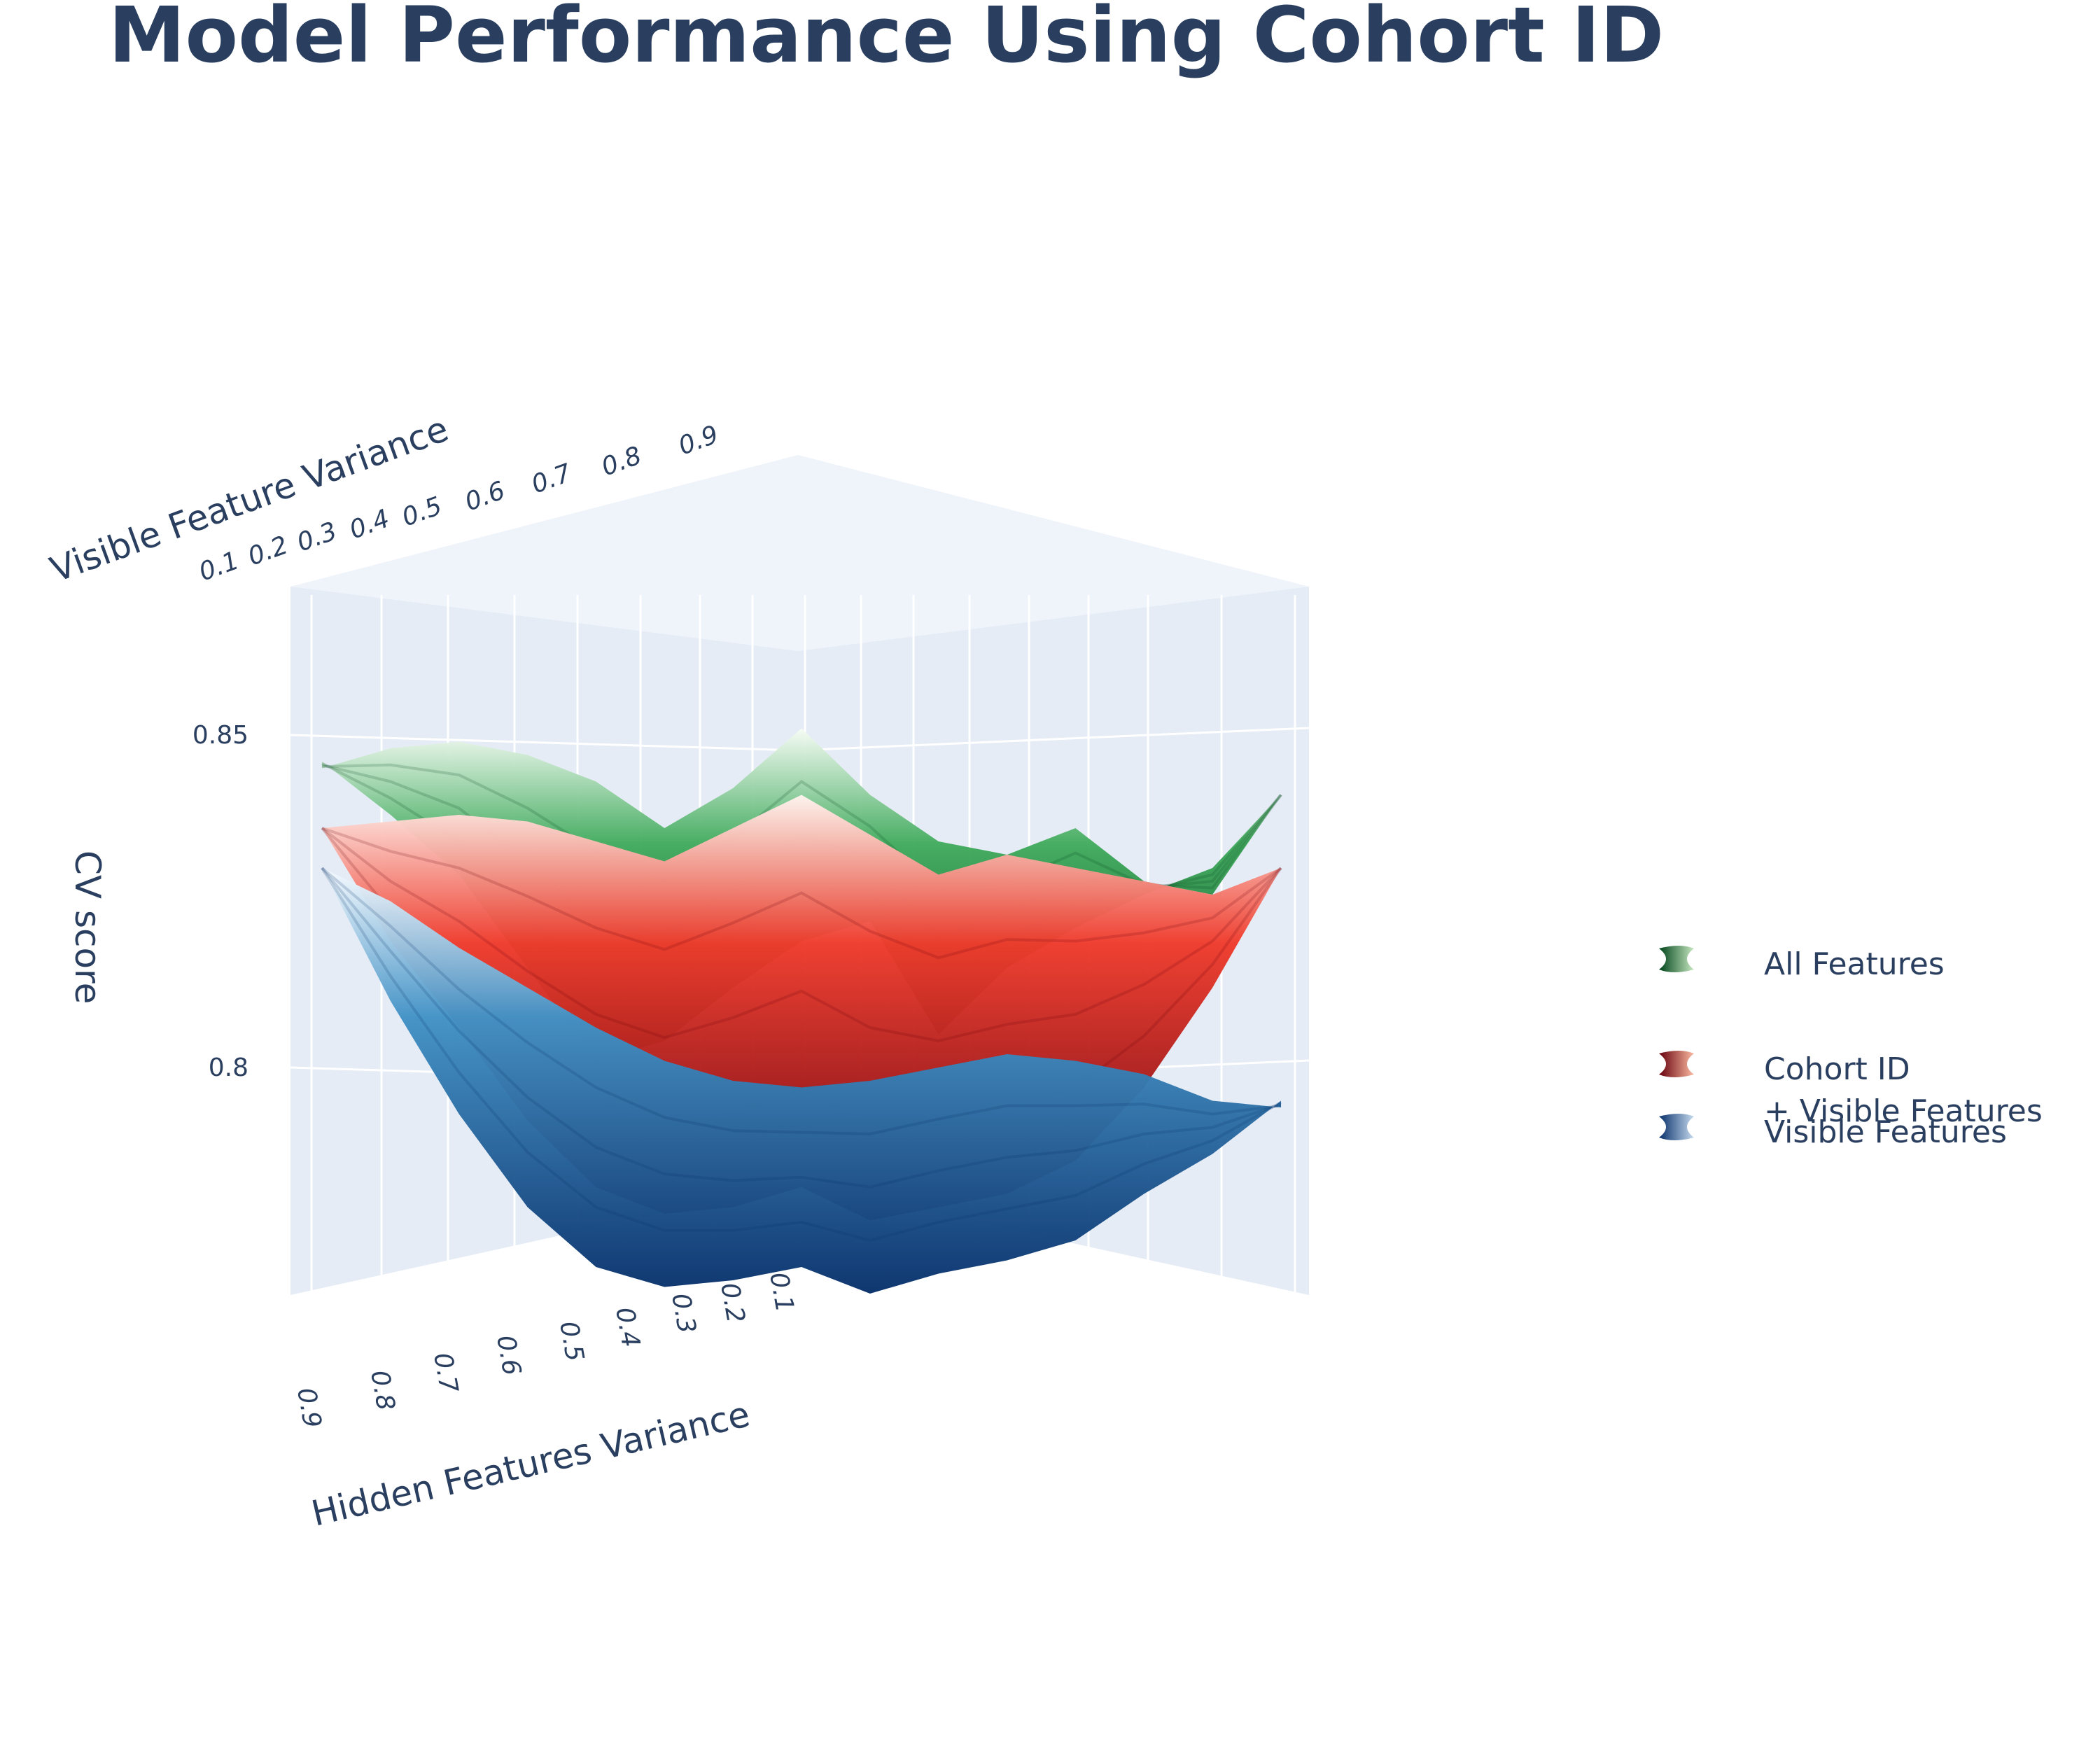 The height and width of the screenshot is (1750, 2100). I want to click on x-tick-label: 0.8, so click(382, 1390).